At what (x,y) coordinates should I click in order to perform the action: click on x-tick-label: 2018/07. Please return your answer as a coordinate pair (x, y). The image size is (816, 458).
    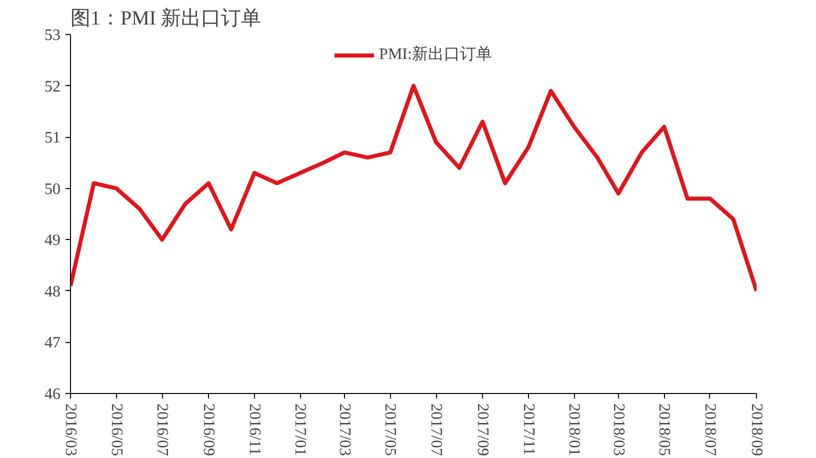
    Looking at the image, I should click on (709, 430).